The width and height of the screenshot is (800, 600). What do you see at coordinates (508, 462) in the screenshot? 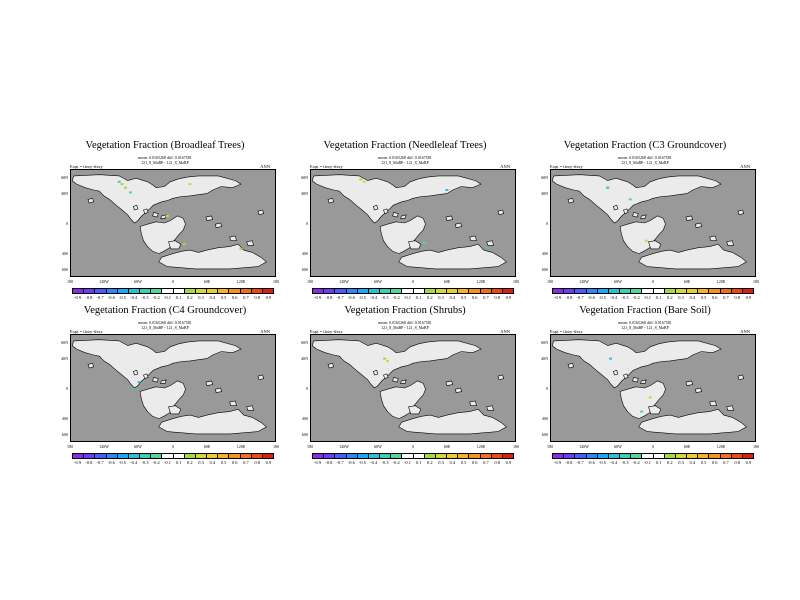
I see `colorbar-label: 0.9` at bounding box center [508, 462].